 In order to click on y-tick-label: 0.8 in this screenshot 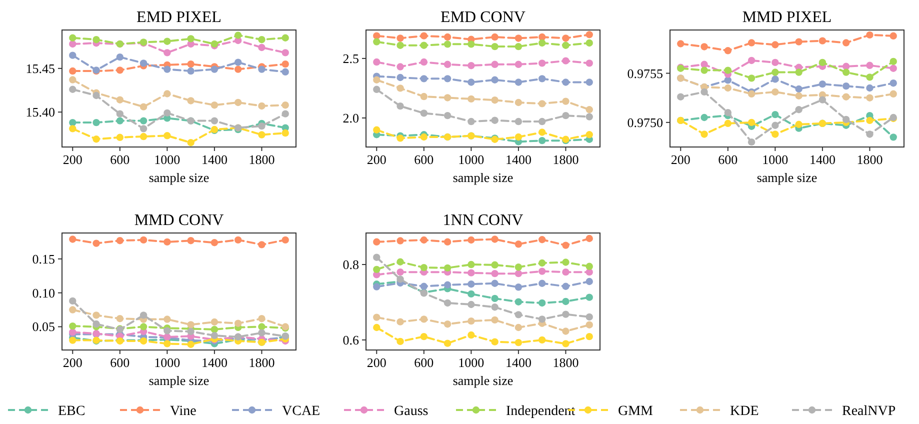, I will do `click(350, 264)`.